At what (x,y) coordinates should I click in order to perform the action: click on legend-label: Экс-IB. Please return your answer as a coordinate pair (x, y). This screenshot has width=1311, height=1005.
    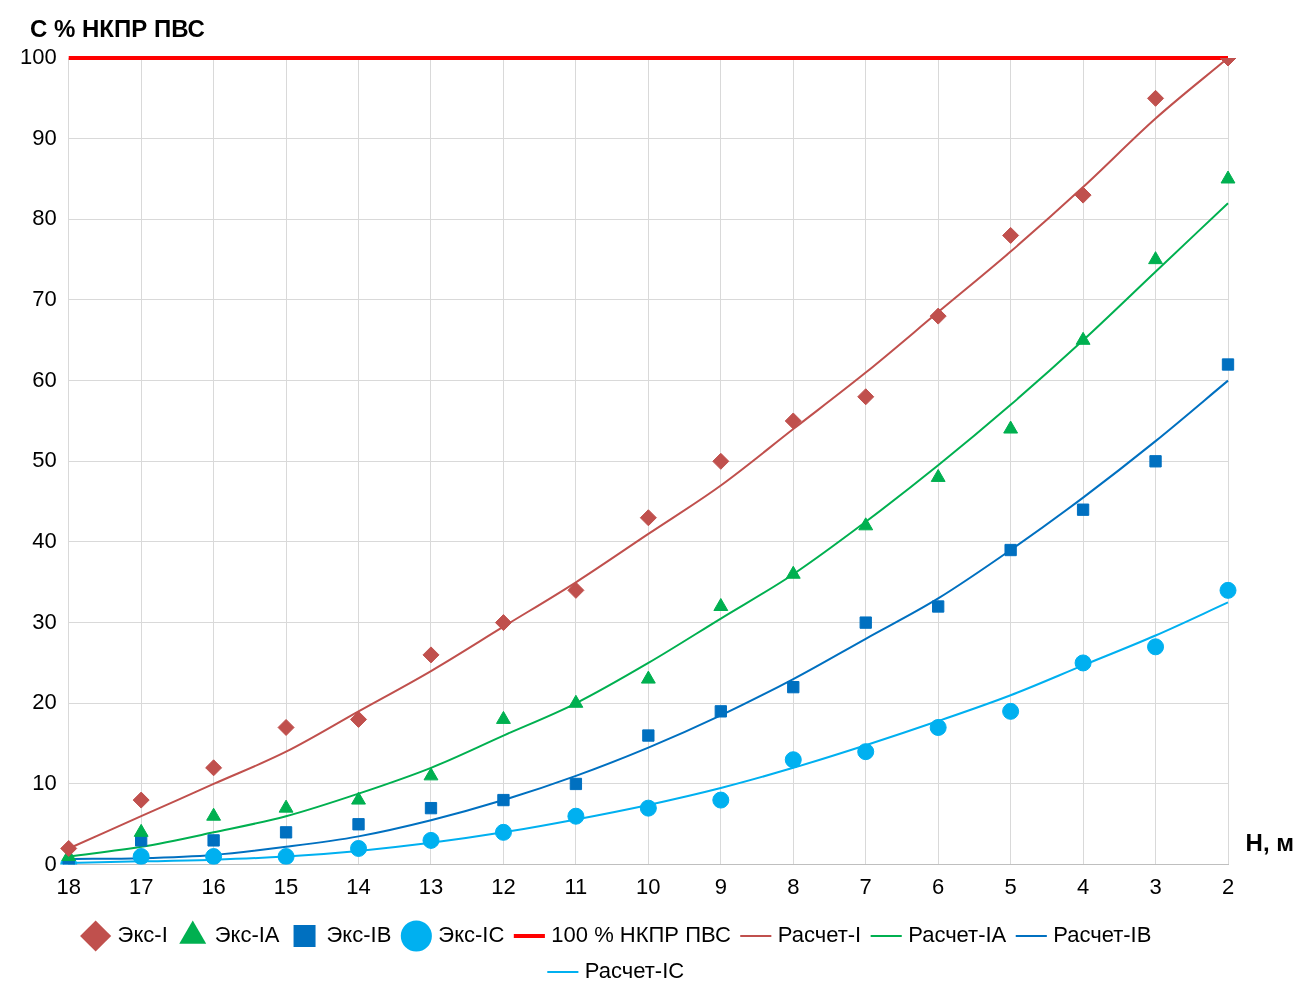
    Looking at the image, I should click on (359, 935).